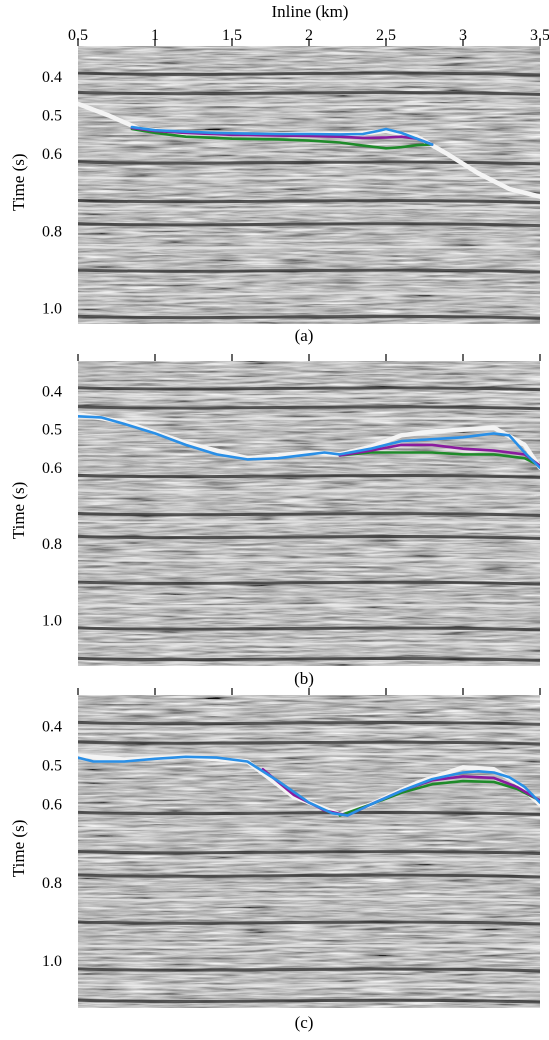 The image size is (549, 1040). What do you see at coordinates (304, 335) in the screenshot?
I see `panel-caption: (a)` at bounding box center [304, 335].